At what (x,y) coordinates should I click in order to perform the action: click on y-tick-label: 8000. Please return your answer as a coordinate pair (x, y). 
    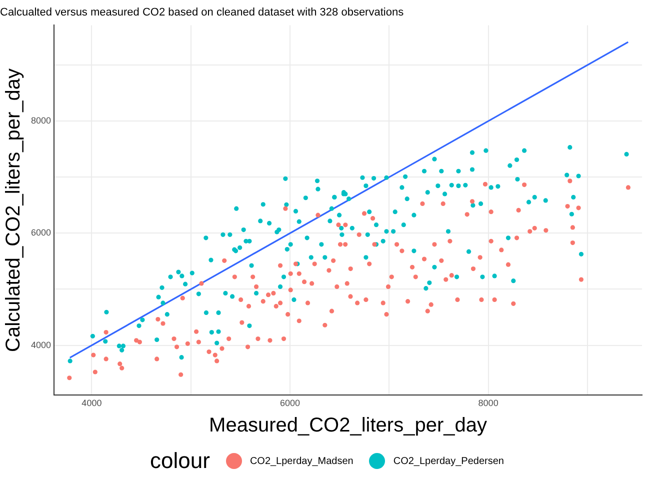
    Looking at the image, I should click on (41, 121).